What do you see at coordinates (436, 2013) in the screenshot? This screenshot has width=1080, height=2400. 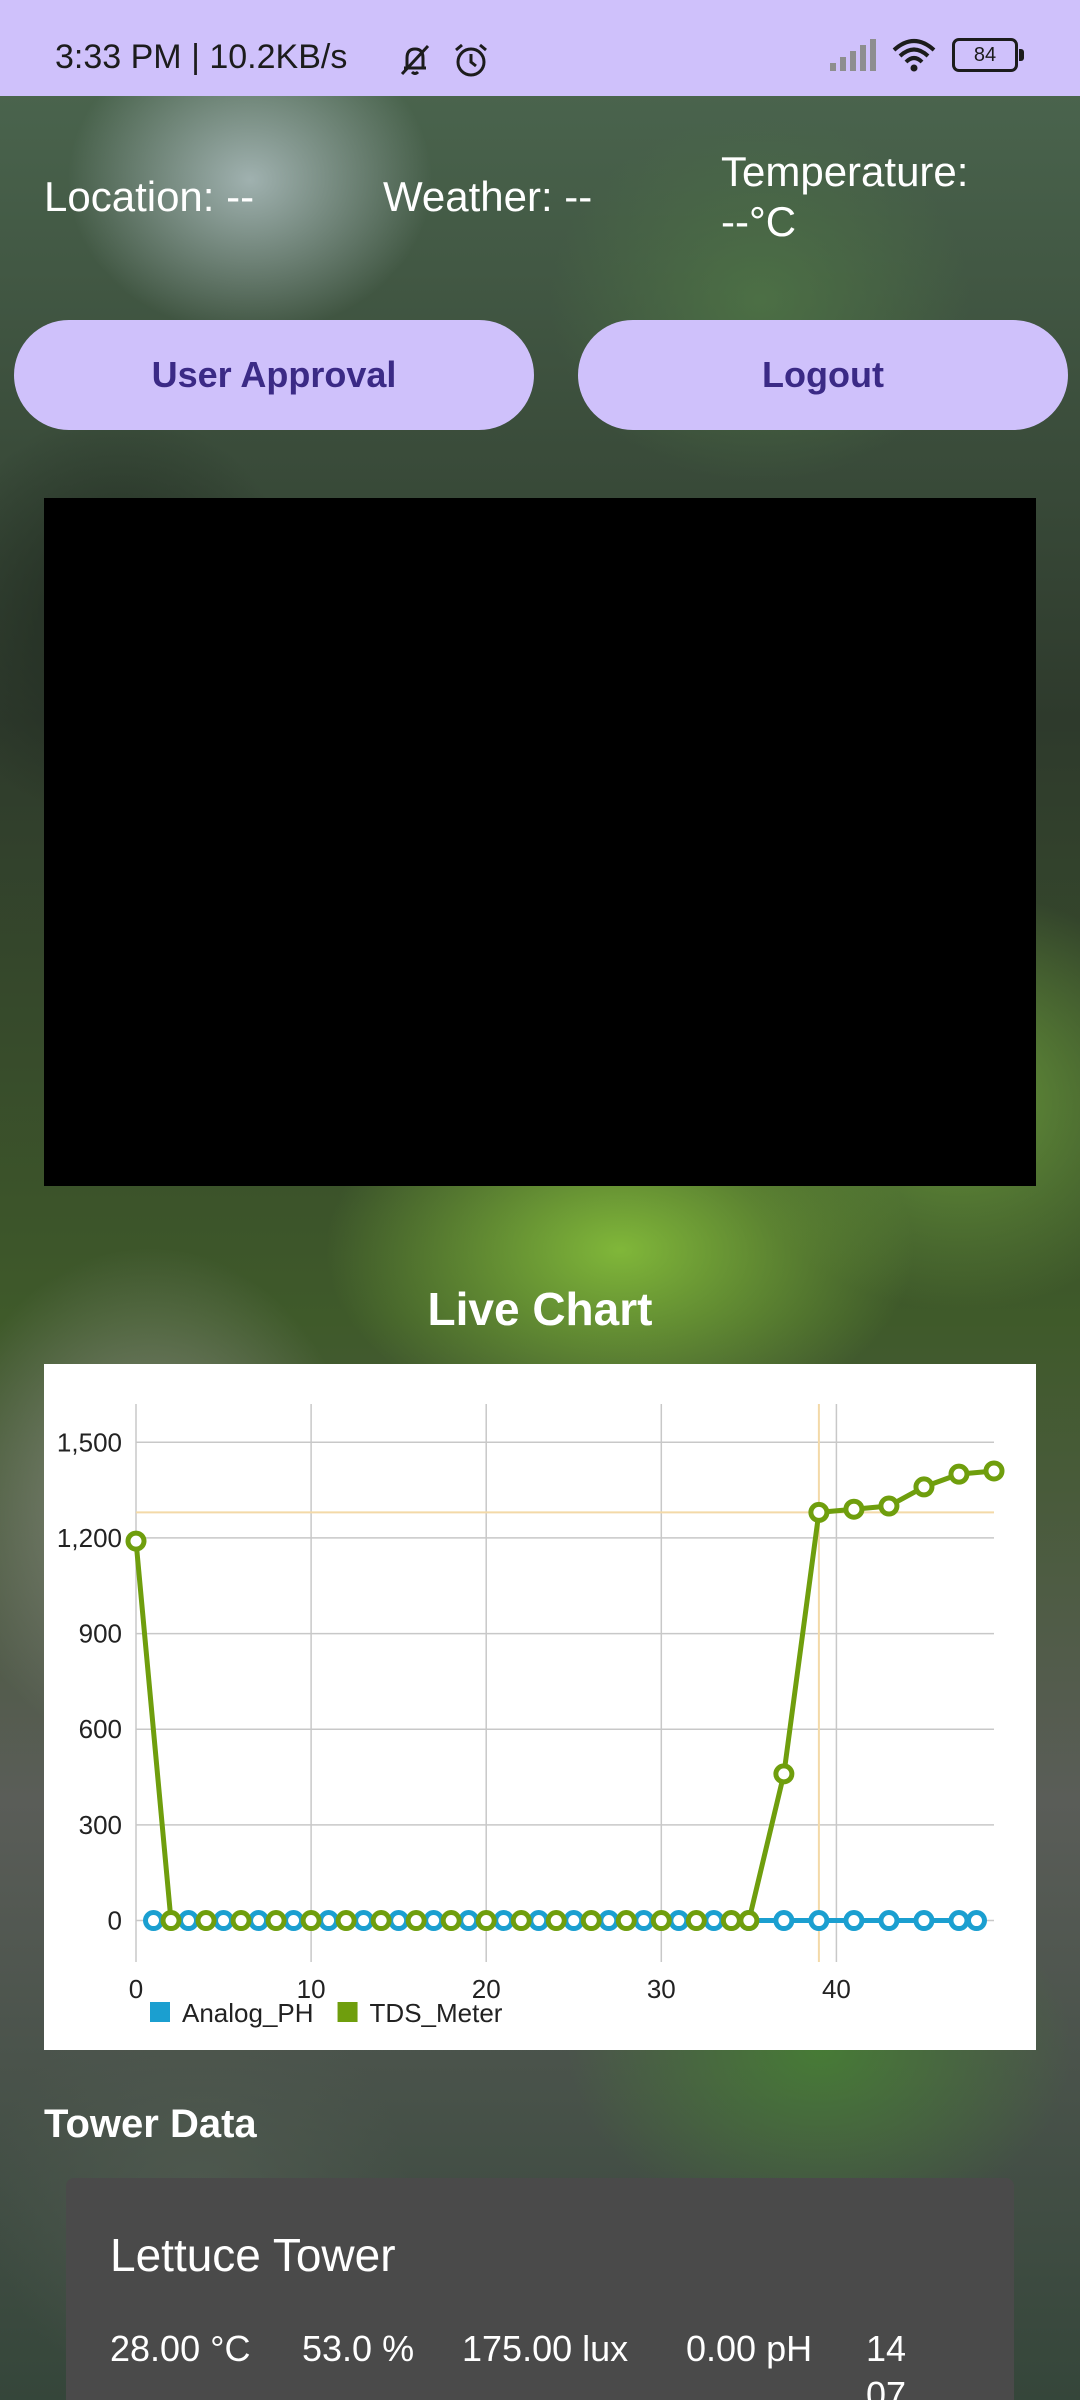 I see `legend-label-TDS_Meter: TDS_Meter` at bounding box center [436, 2013].